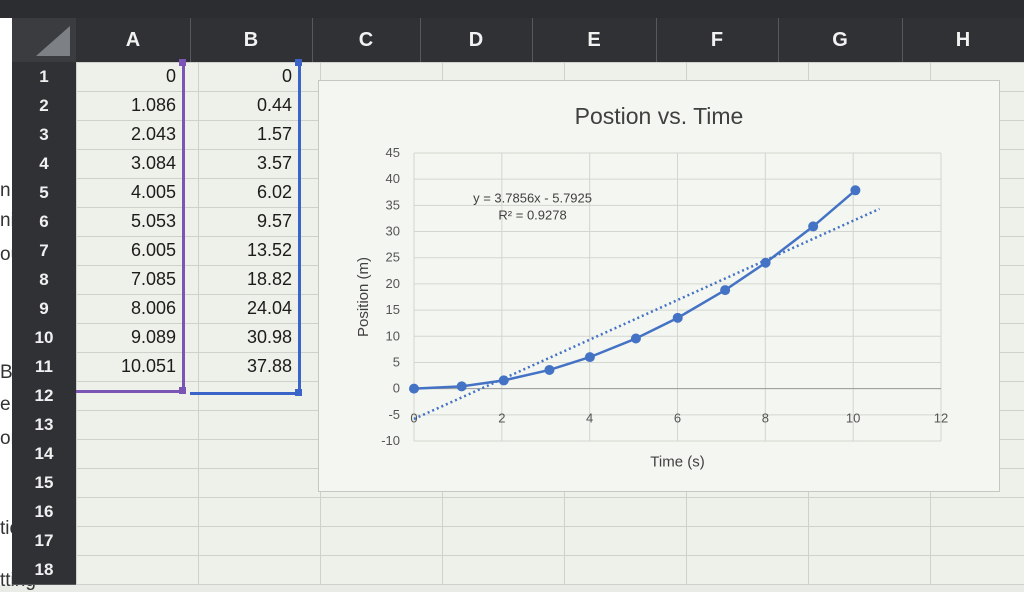 This screenshot has height=592, width=1024. Describe the element at coordinates (269, 250) in the screenshot. I see `cell-b7: 13.52` at that location.